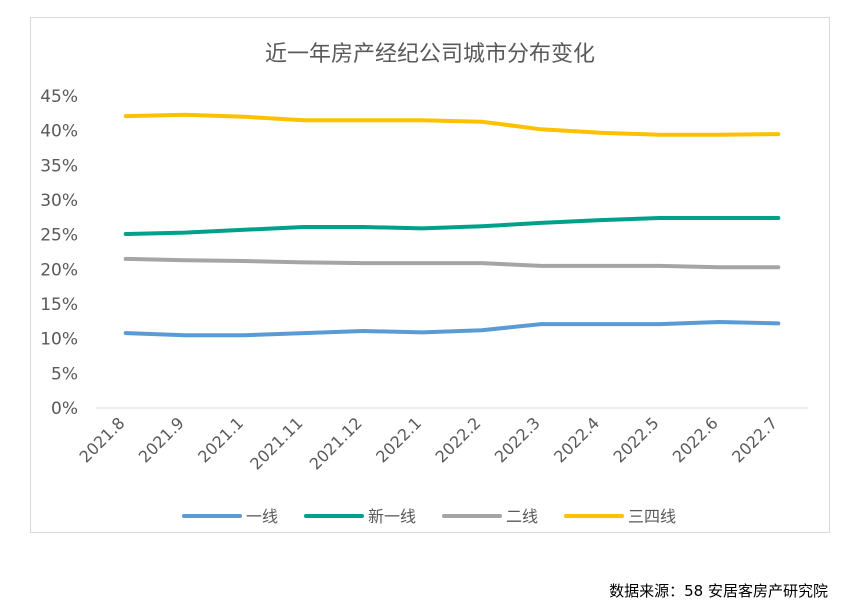 This screenshot has width=860, height=612. I want to click on x-tick-label: 2021.9, so click(161, 439).